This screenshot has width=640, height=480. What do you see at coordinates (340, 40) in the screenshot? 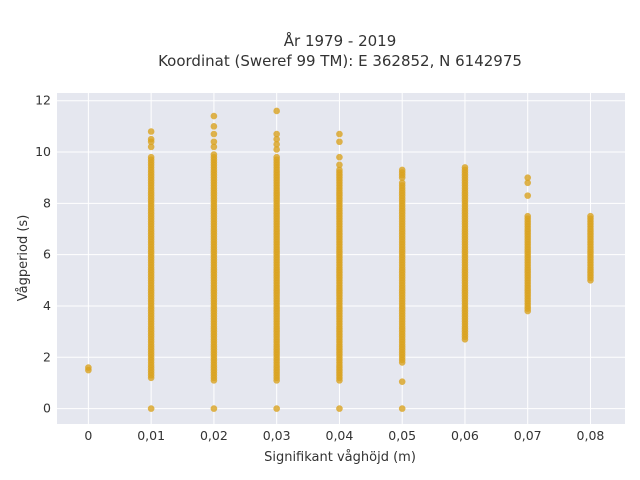
I see `chart-title: År 1979 - 2019` at bounding box center [340, 40].